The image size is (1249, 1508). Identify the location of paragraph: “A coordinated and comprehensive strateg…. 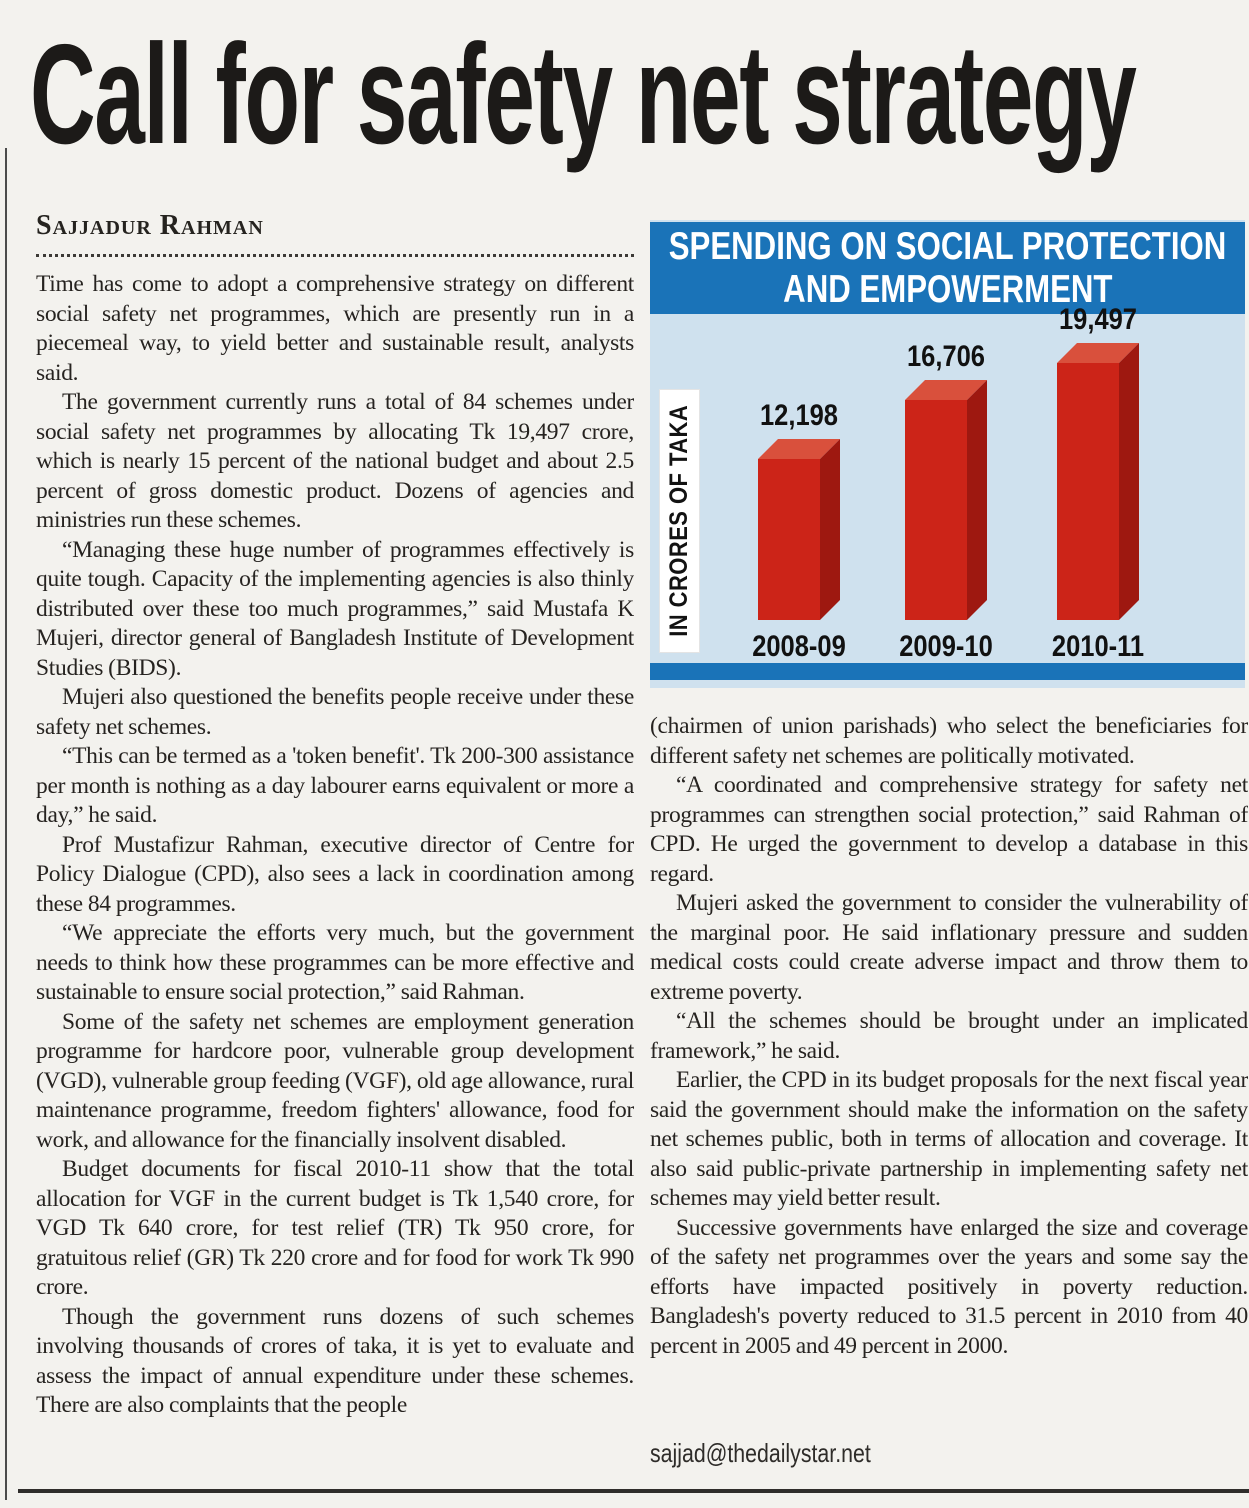
(949, 829).